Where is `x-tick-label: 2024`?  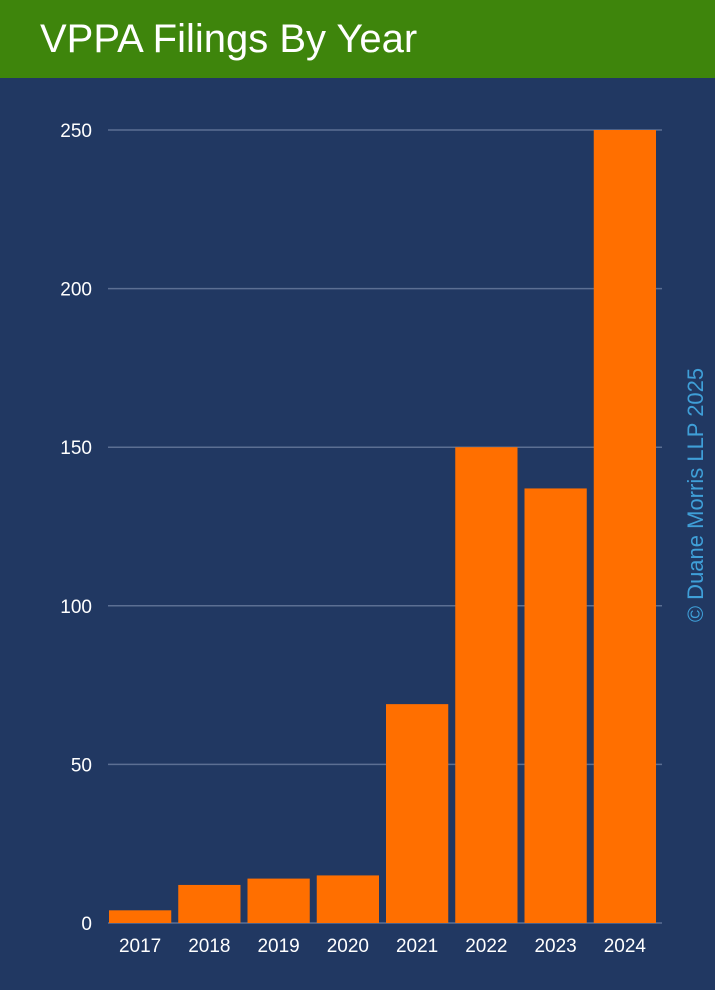 x-tick-label: 2024 is located at coordinates (625, 946).